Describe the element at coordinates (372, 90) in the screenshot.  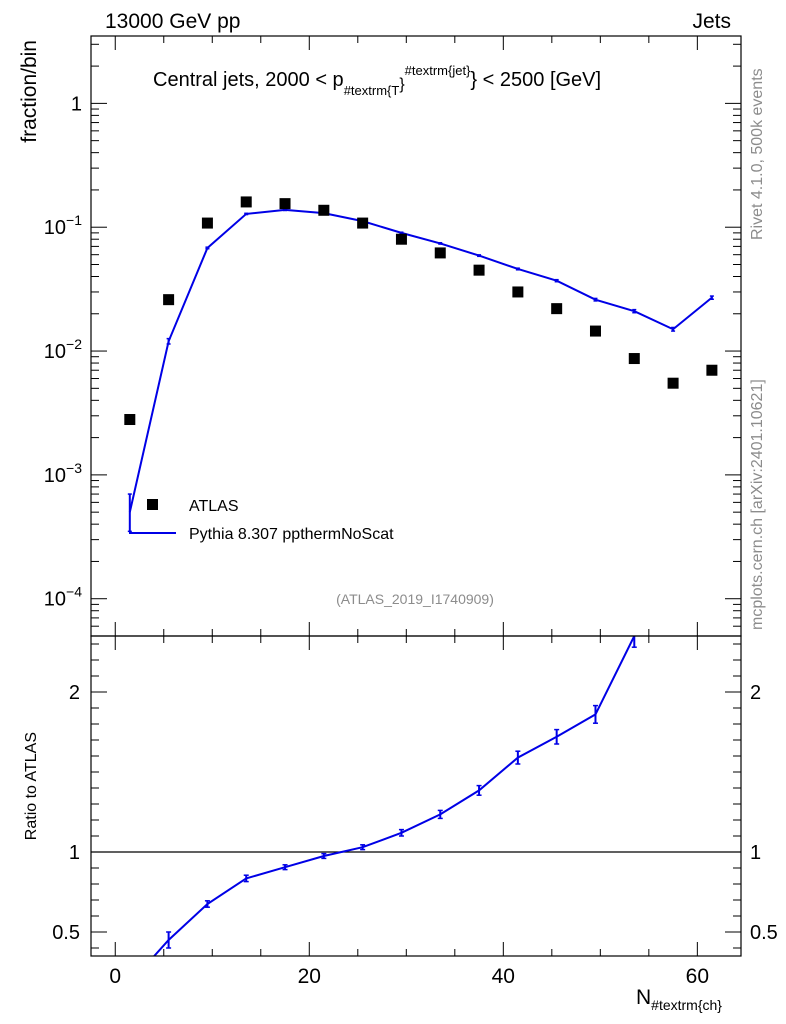
I see `title-sub: #textrm{T` at that location.